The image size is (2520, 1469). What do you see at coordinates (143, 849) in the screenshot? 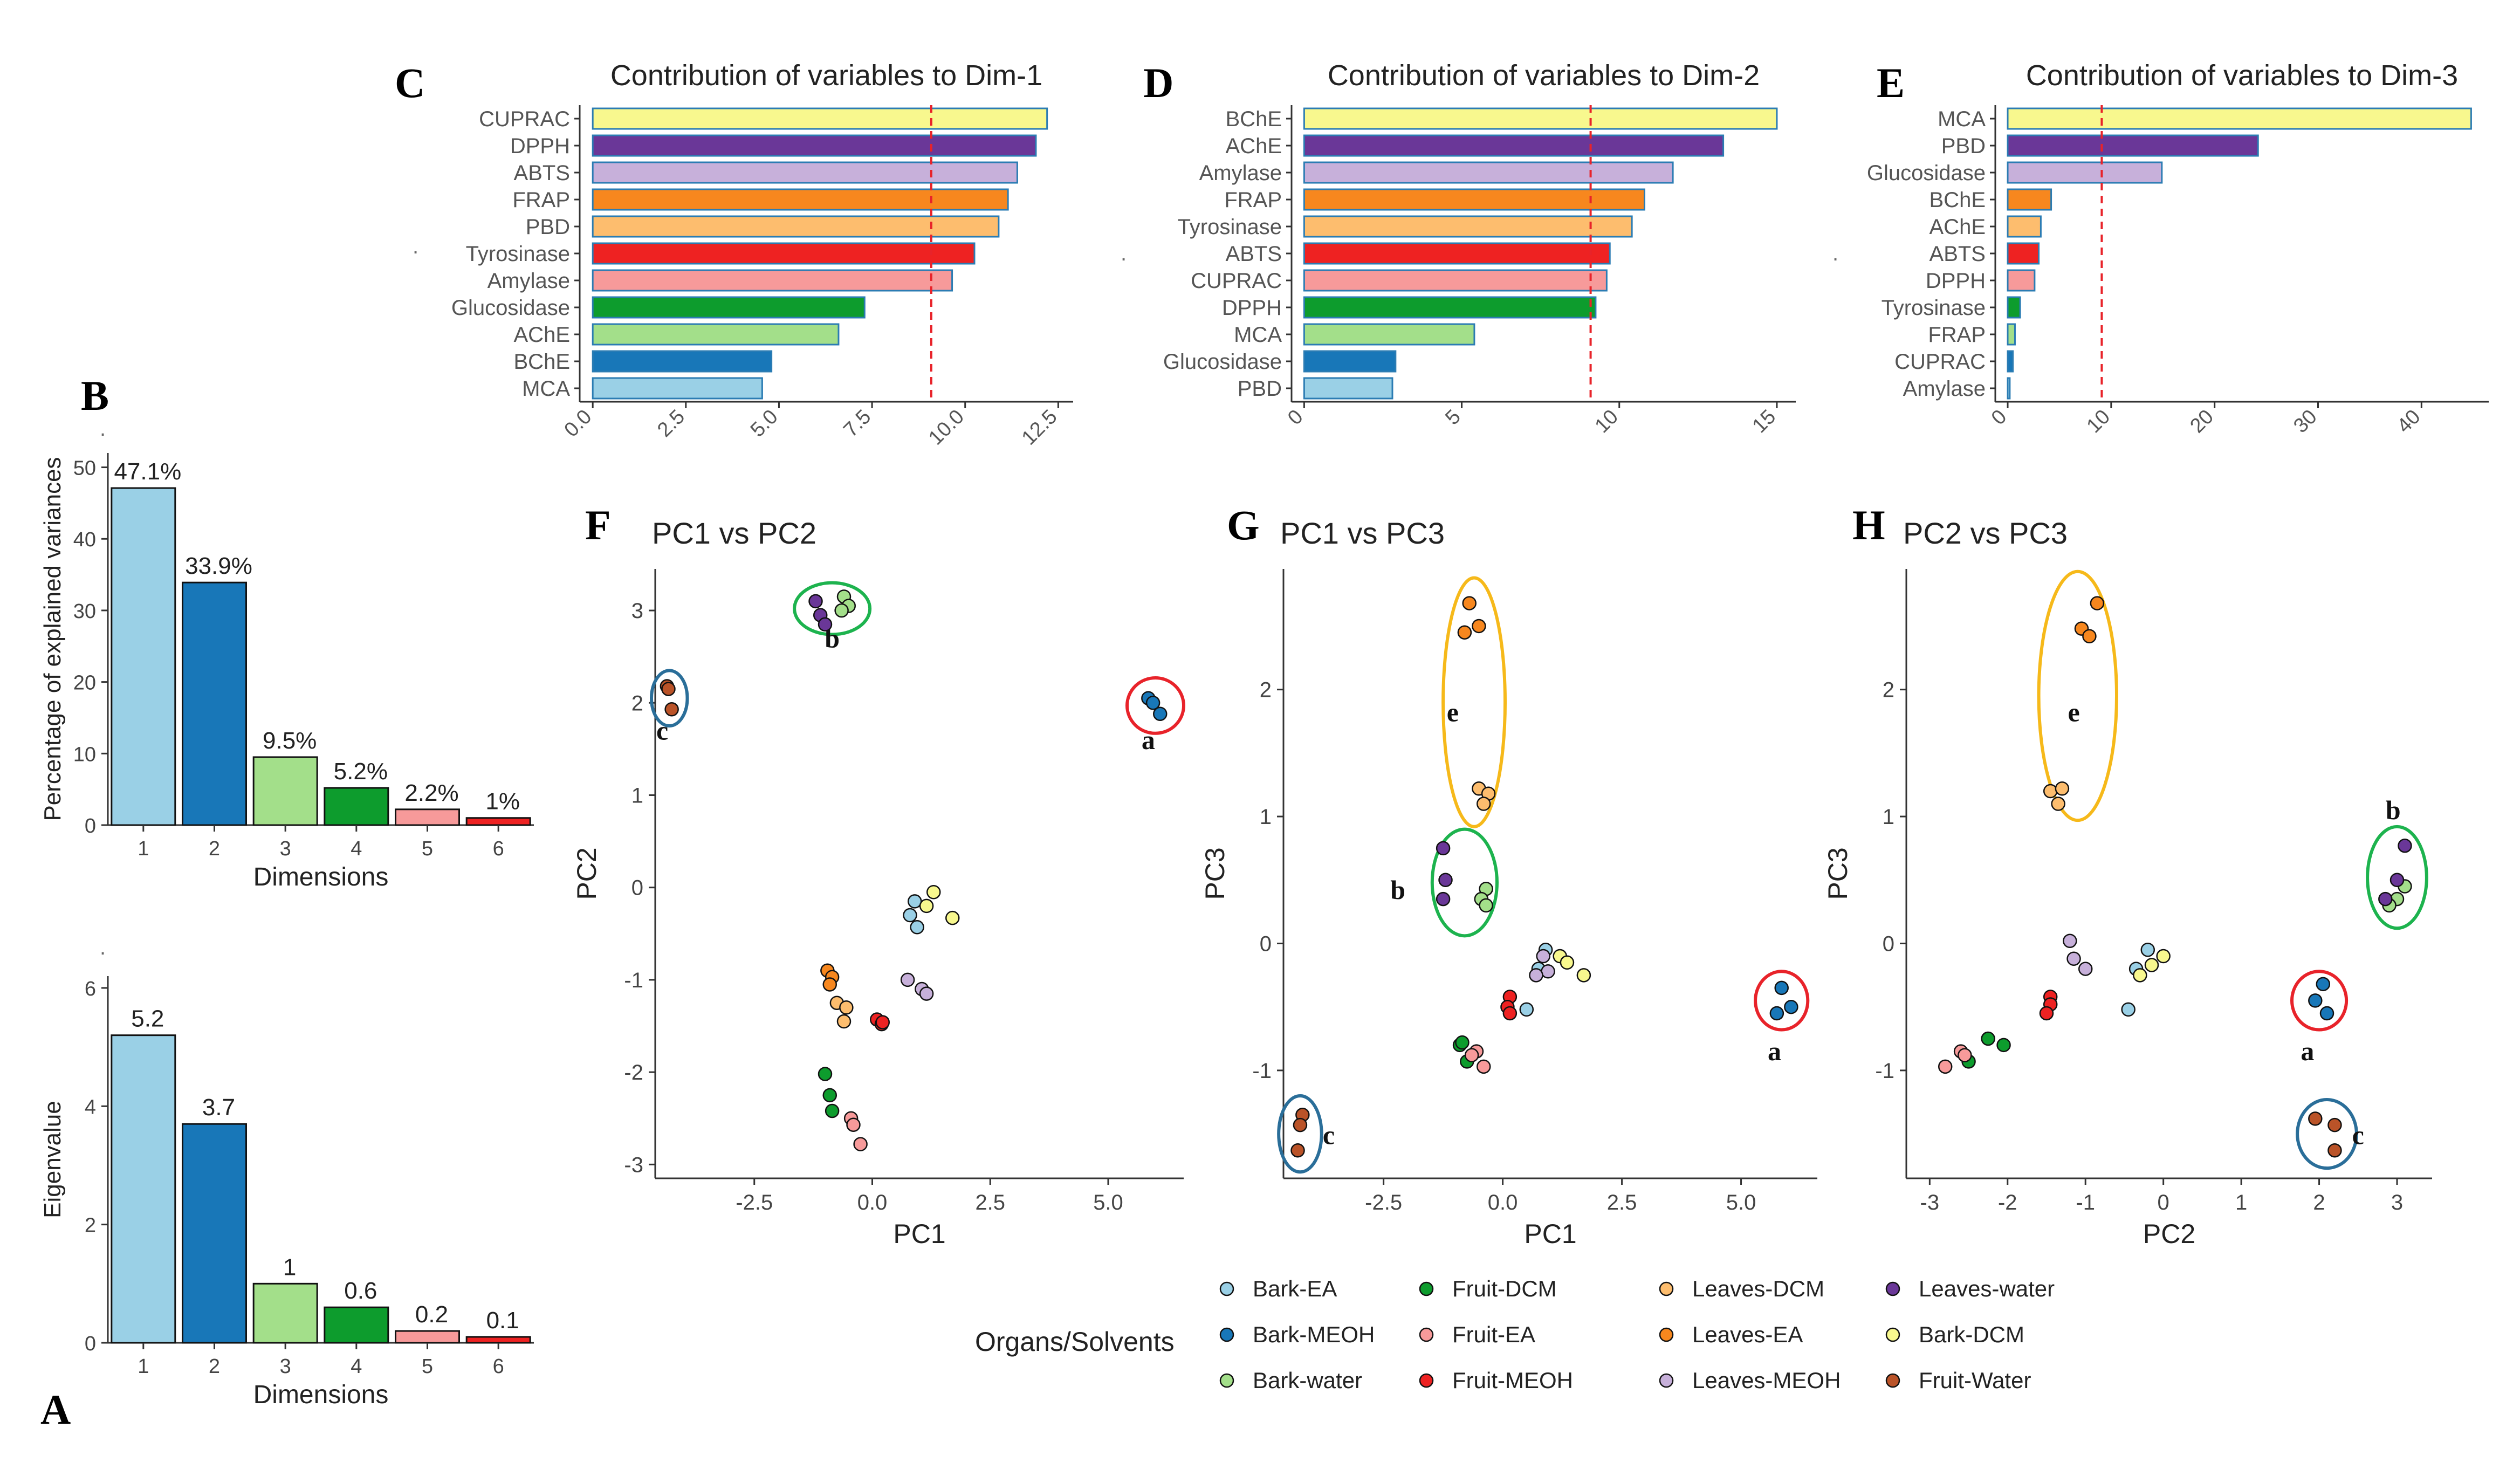
I see `x-tick-label: 1` at bounding box center [143, 849].